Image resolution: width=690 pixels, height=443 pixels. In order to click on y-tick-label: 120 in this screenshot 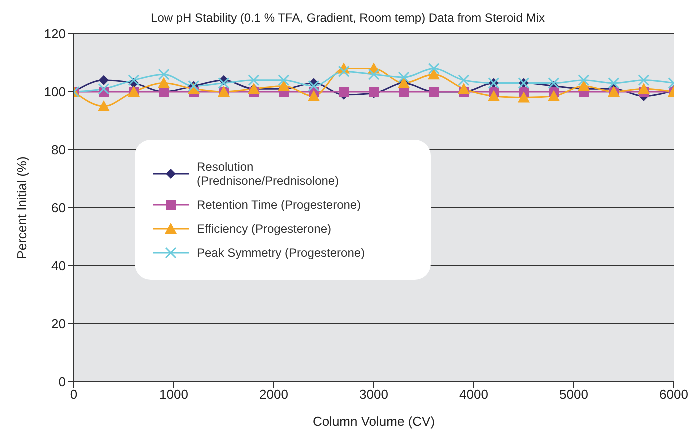, I will do `click(55, 34)`.